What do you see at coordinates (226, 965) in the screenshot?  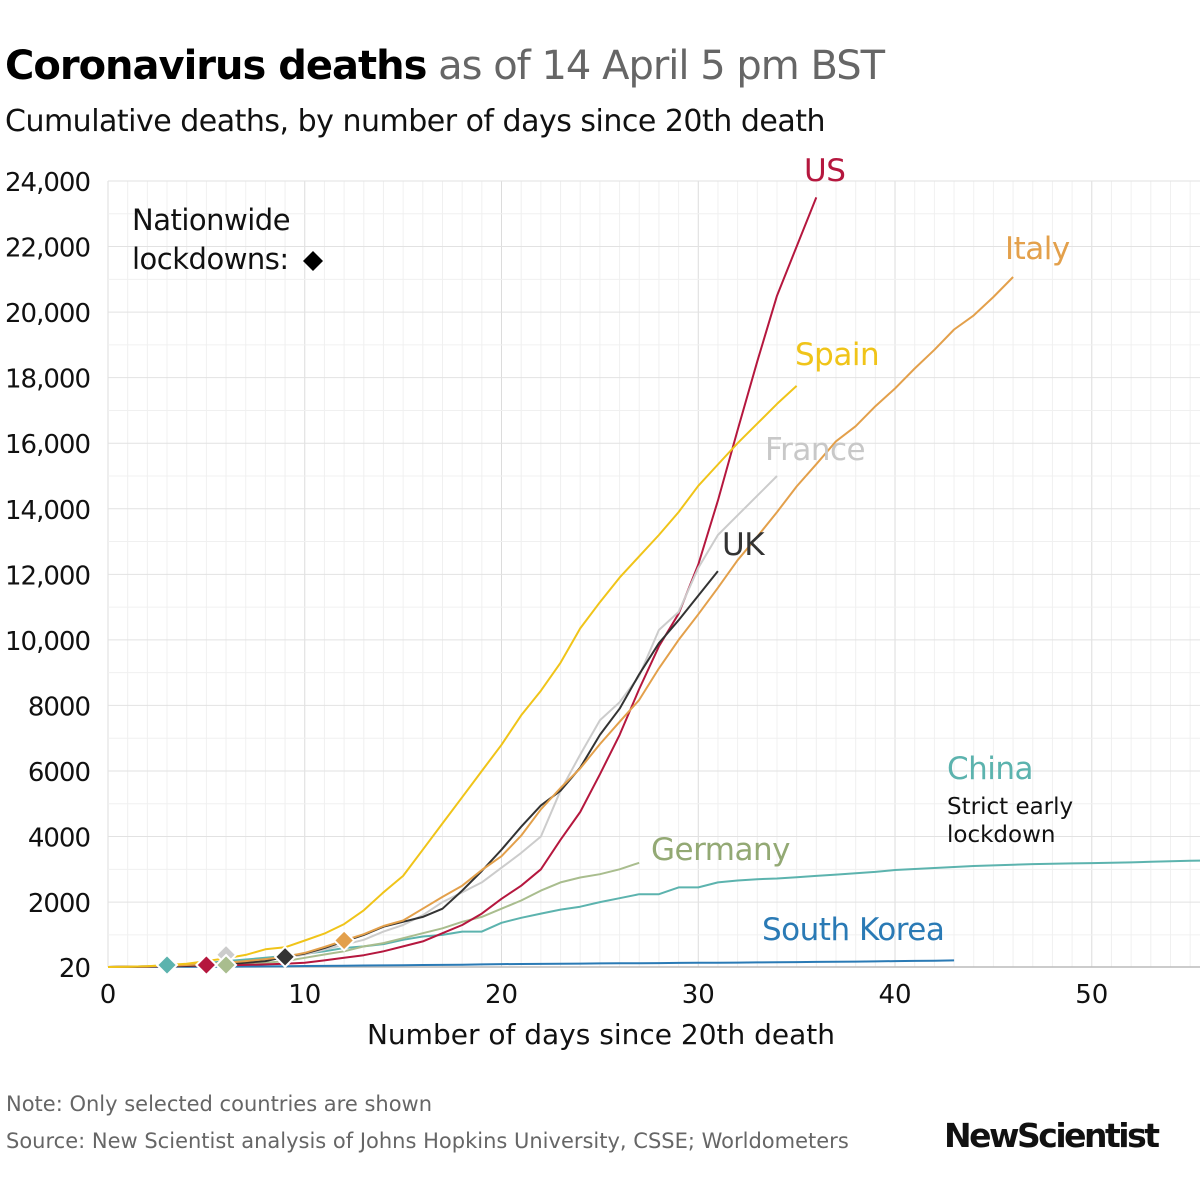 I see `lockdown-marker-germany` at bounding box center [226, 965].